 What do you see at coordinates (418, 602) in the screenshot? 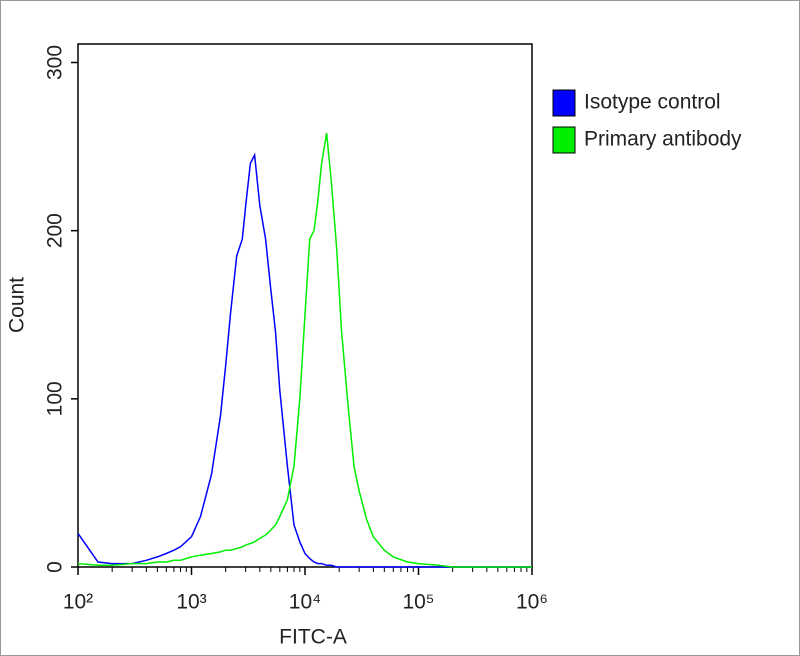
I see `x-tick-label: 10⁵` at bounding box center [418, 602].